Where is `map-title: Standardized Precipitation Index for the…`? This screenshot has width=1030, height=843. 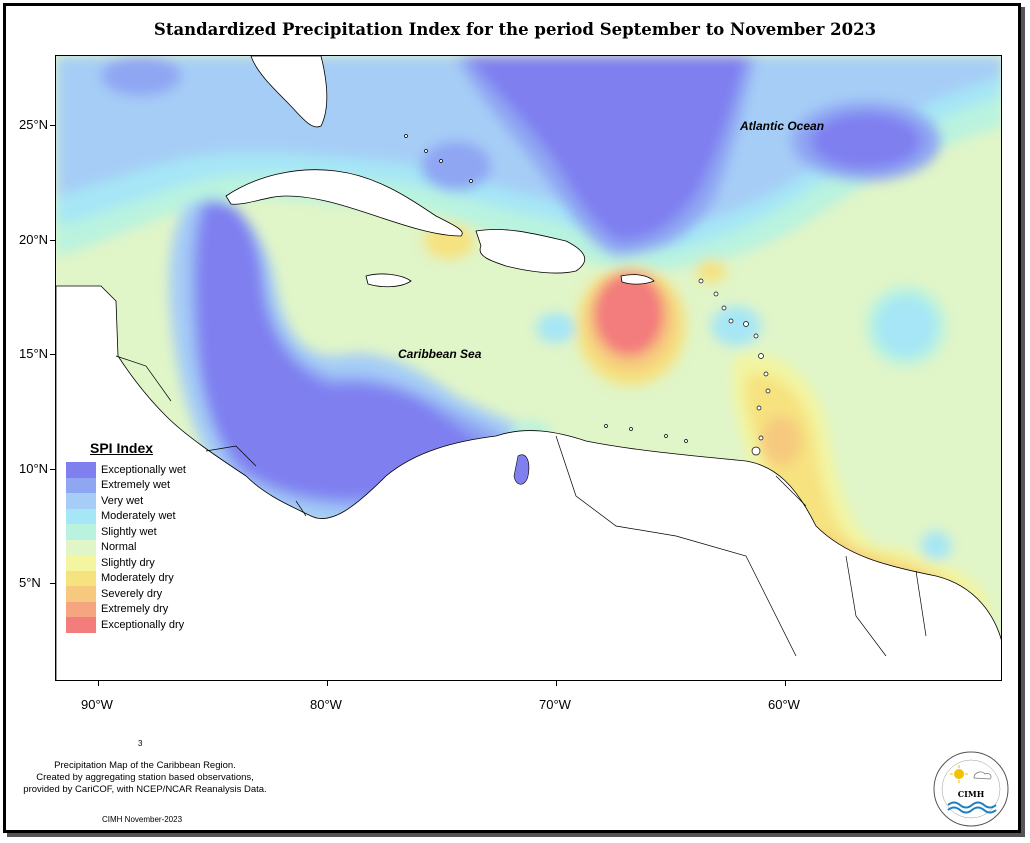 map-title: Standardized Precipitation Index for the… is located at coordinates (515, 29).